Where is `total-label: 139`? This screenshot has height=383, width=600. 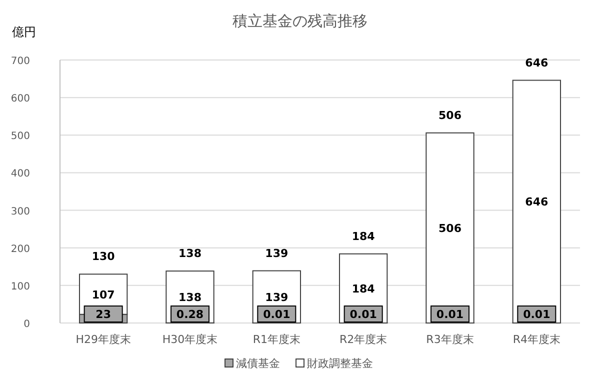 total-label: 139 is located at coordinates (276, 253).